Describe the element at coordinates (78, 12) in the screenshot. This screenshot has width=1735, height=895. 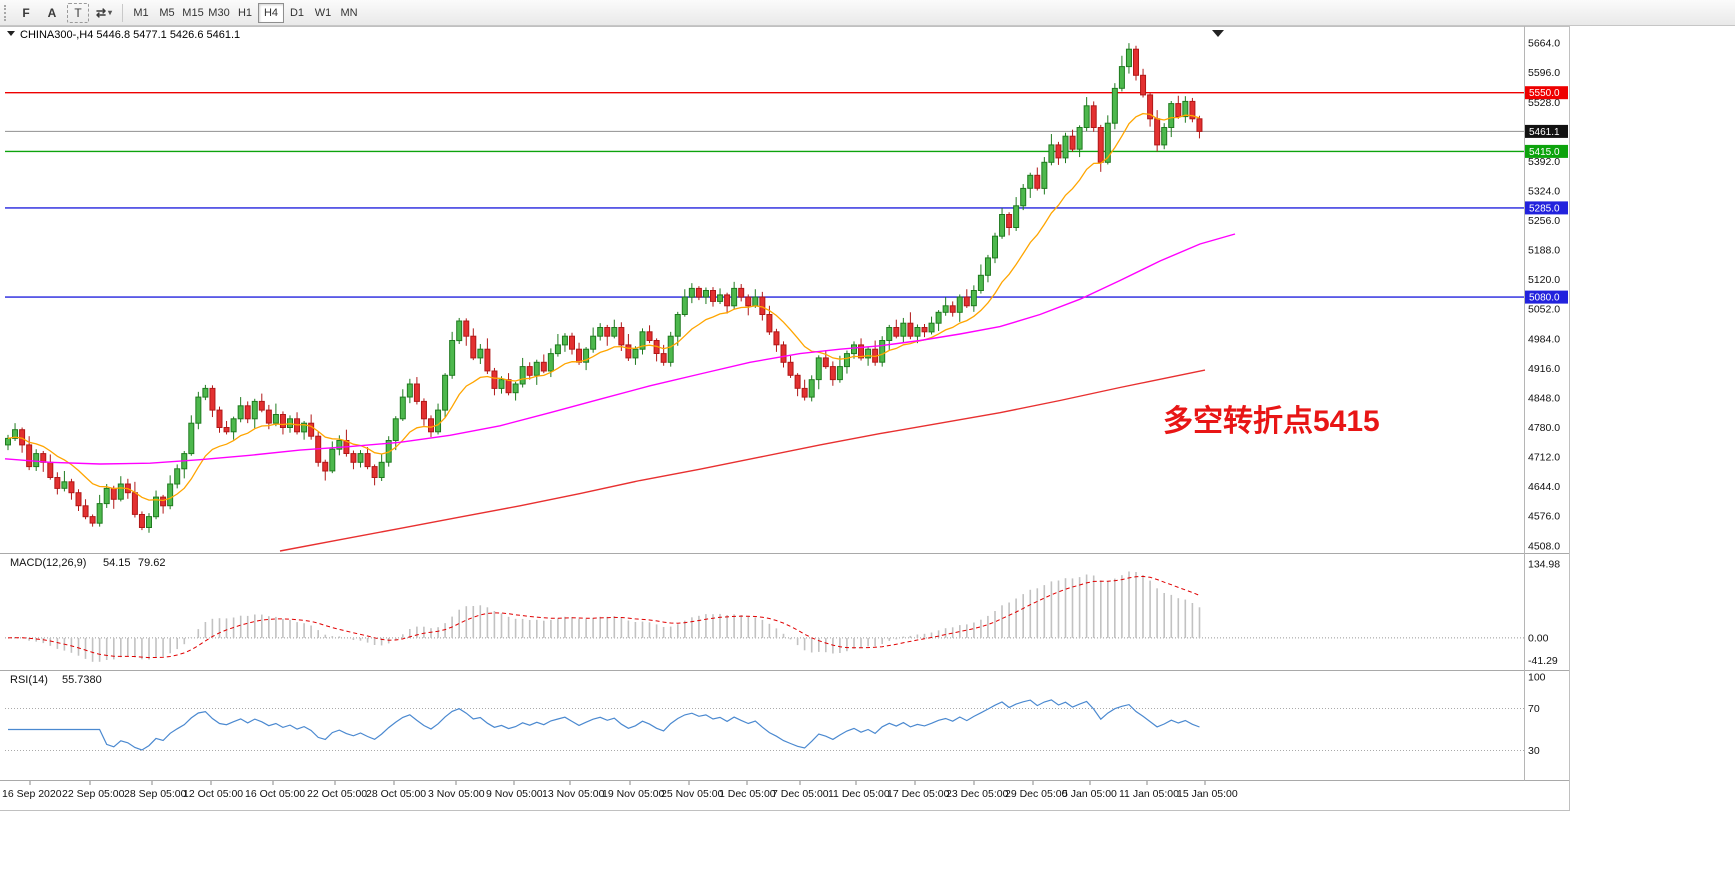
I see `tool-label-button: T` at that location.